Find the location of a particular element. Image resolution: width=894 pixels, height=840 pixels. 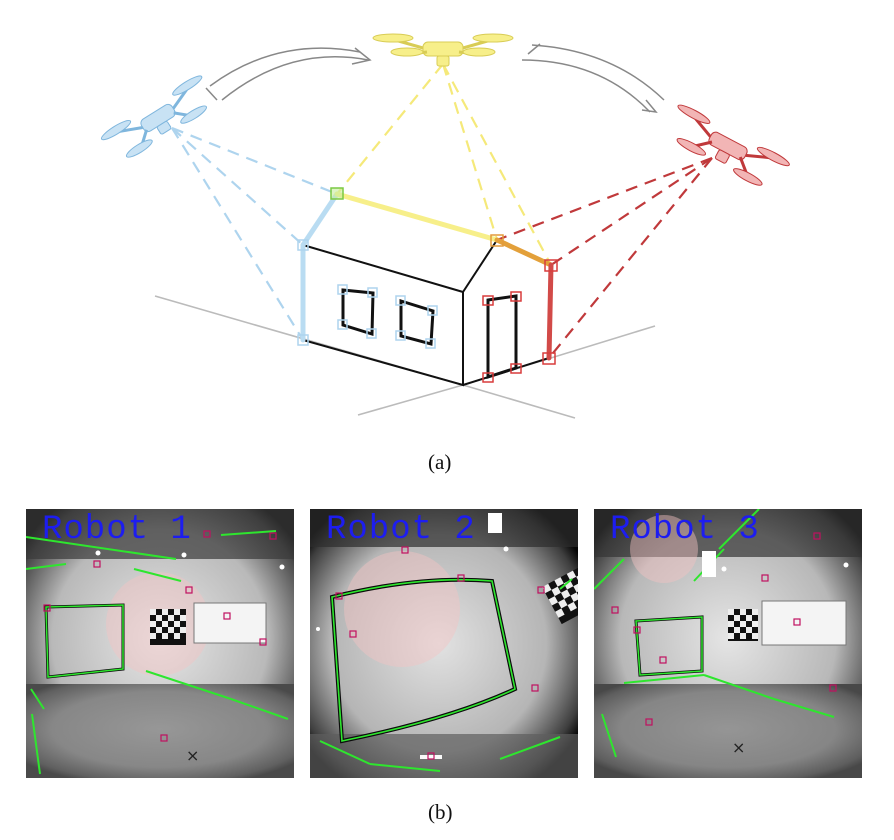

window-right is located at coordinates (416, 322).